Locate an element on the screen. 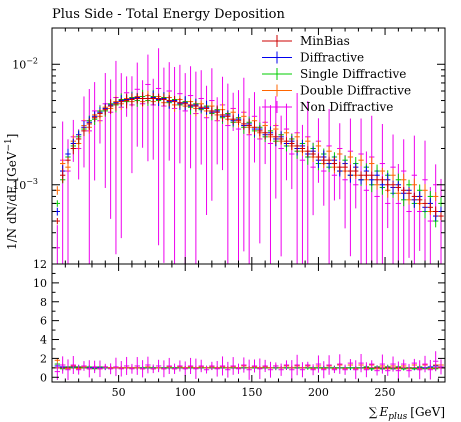 The image size is (461, 422). ratio-y-tick-label: 8 is located at coordinates (43, 302).